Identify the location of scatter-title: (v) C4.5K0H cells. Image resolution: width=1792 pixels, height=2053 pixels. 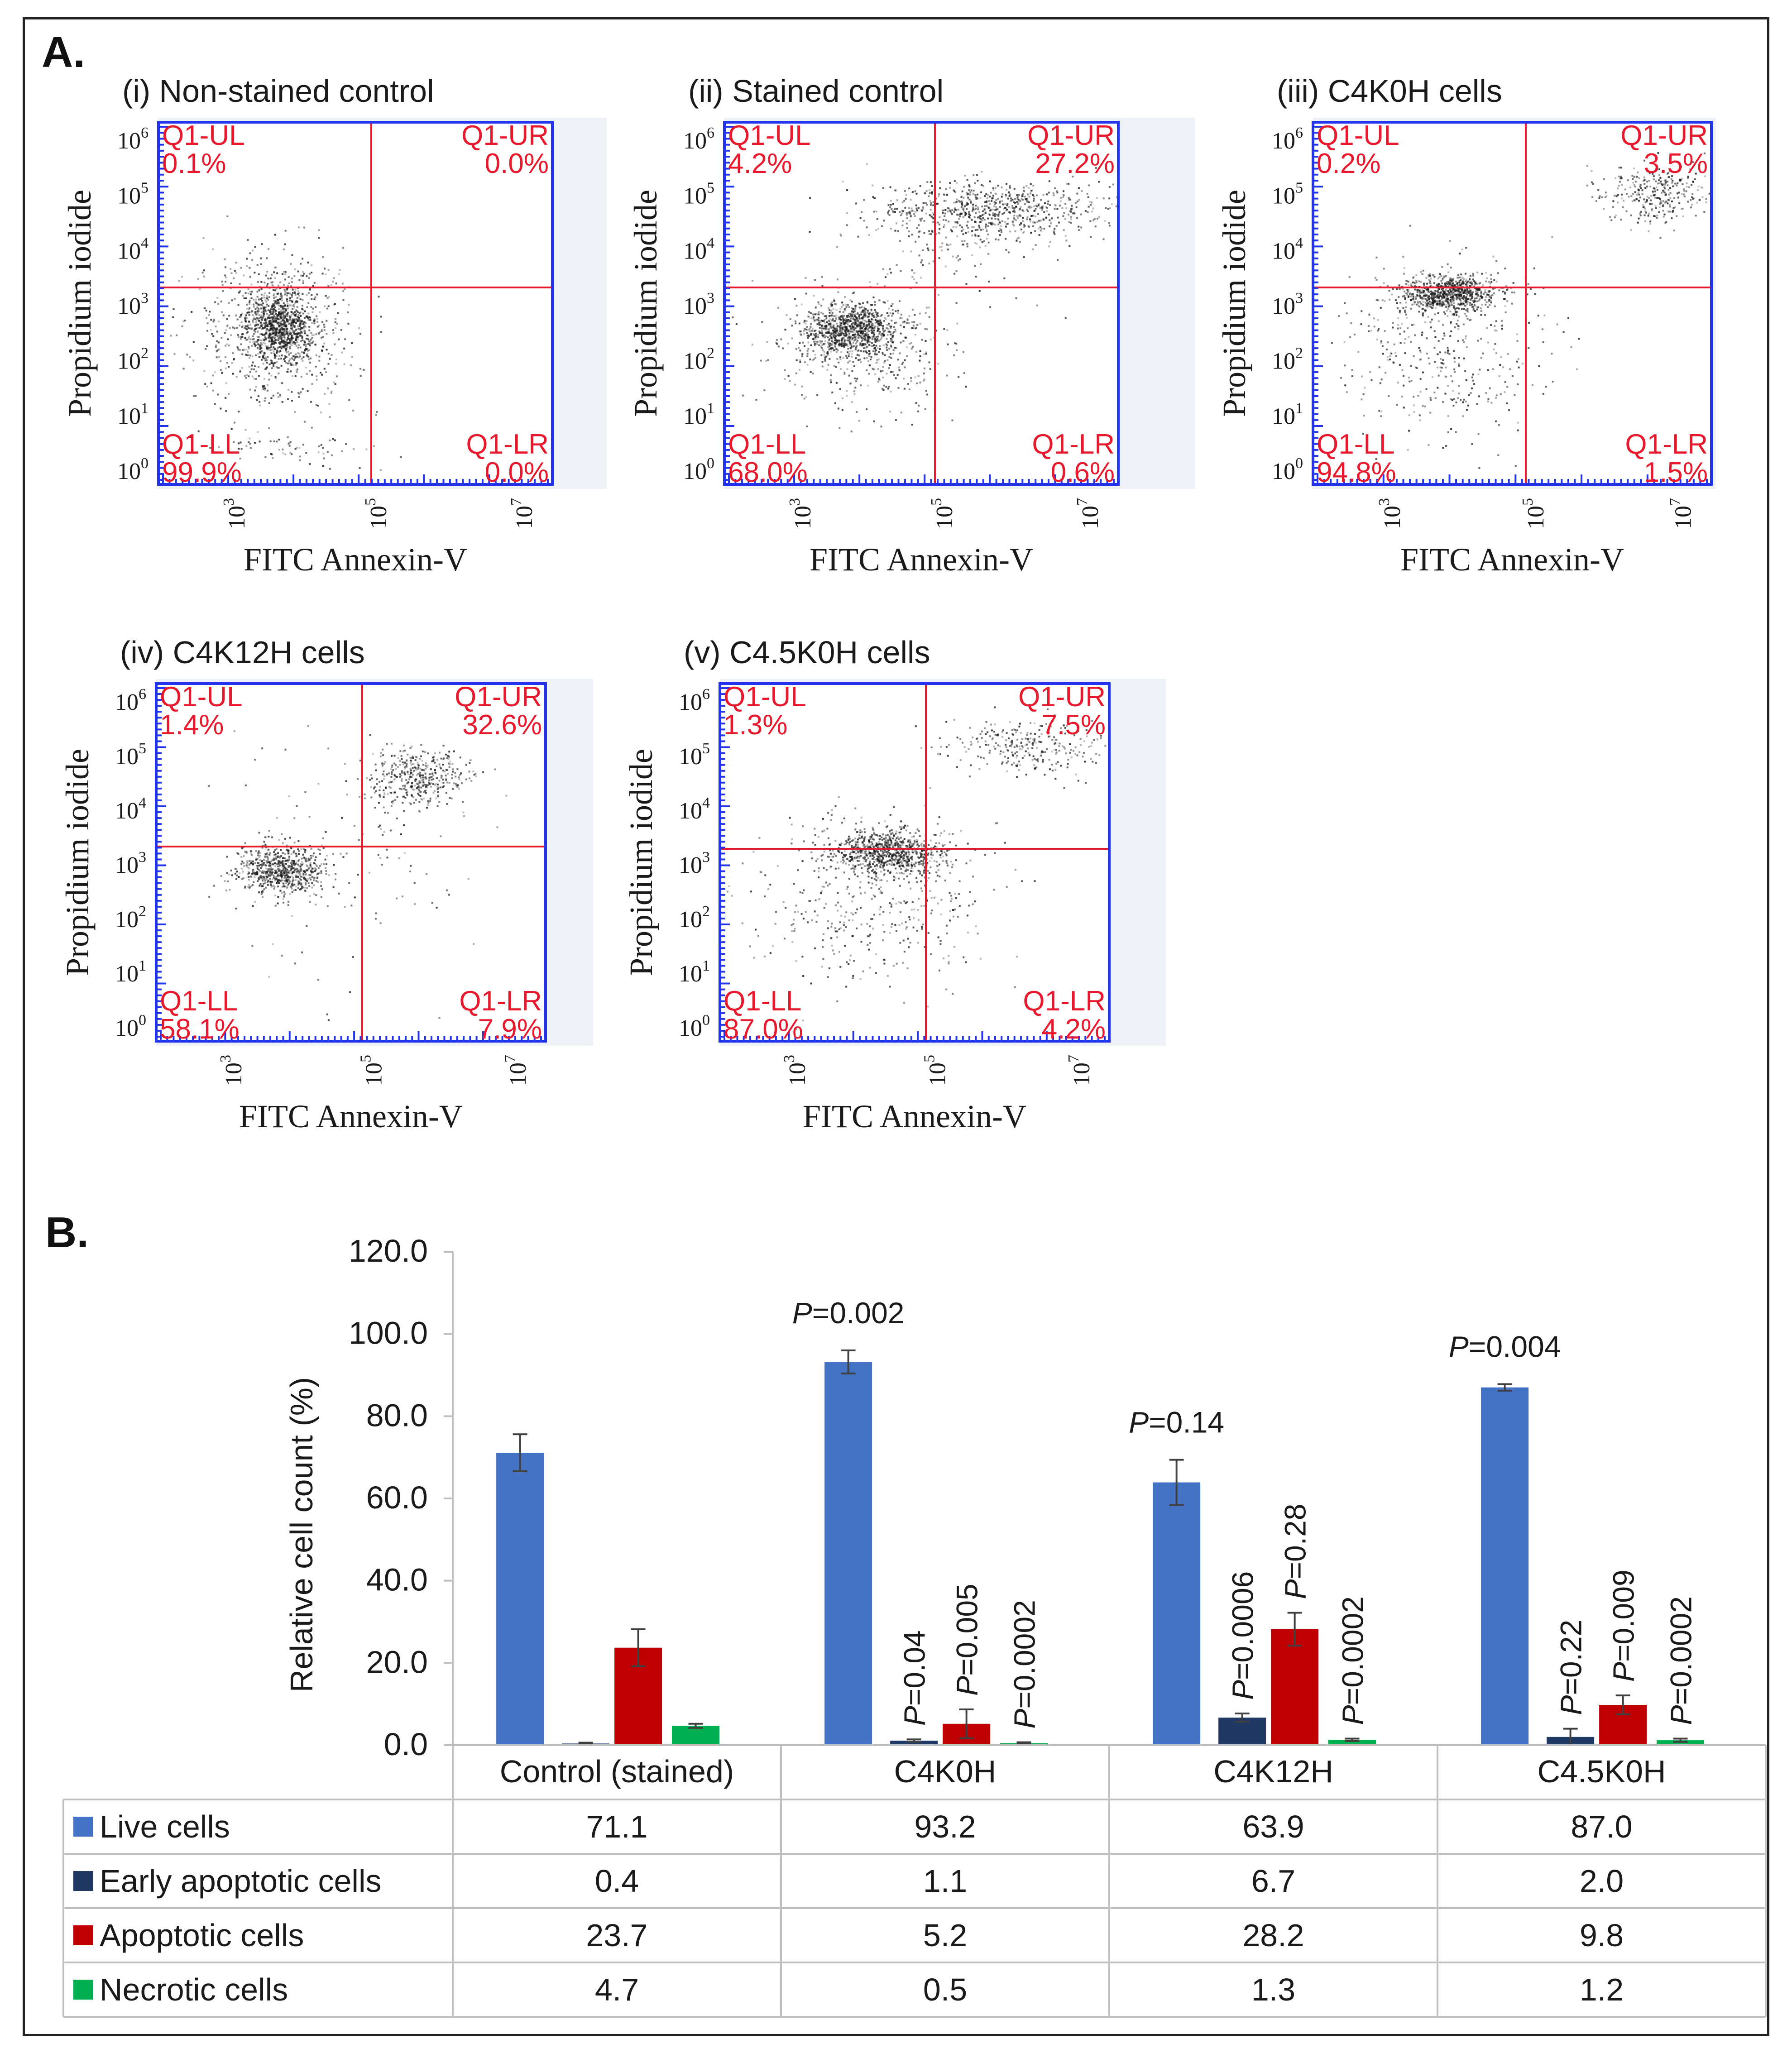
(807, 652).